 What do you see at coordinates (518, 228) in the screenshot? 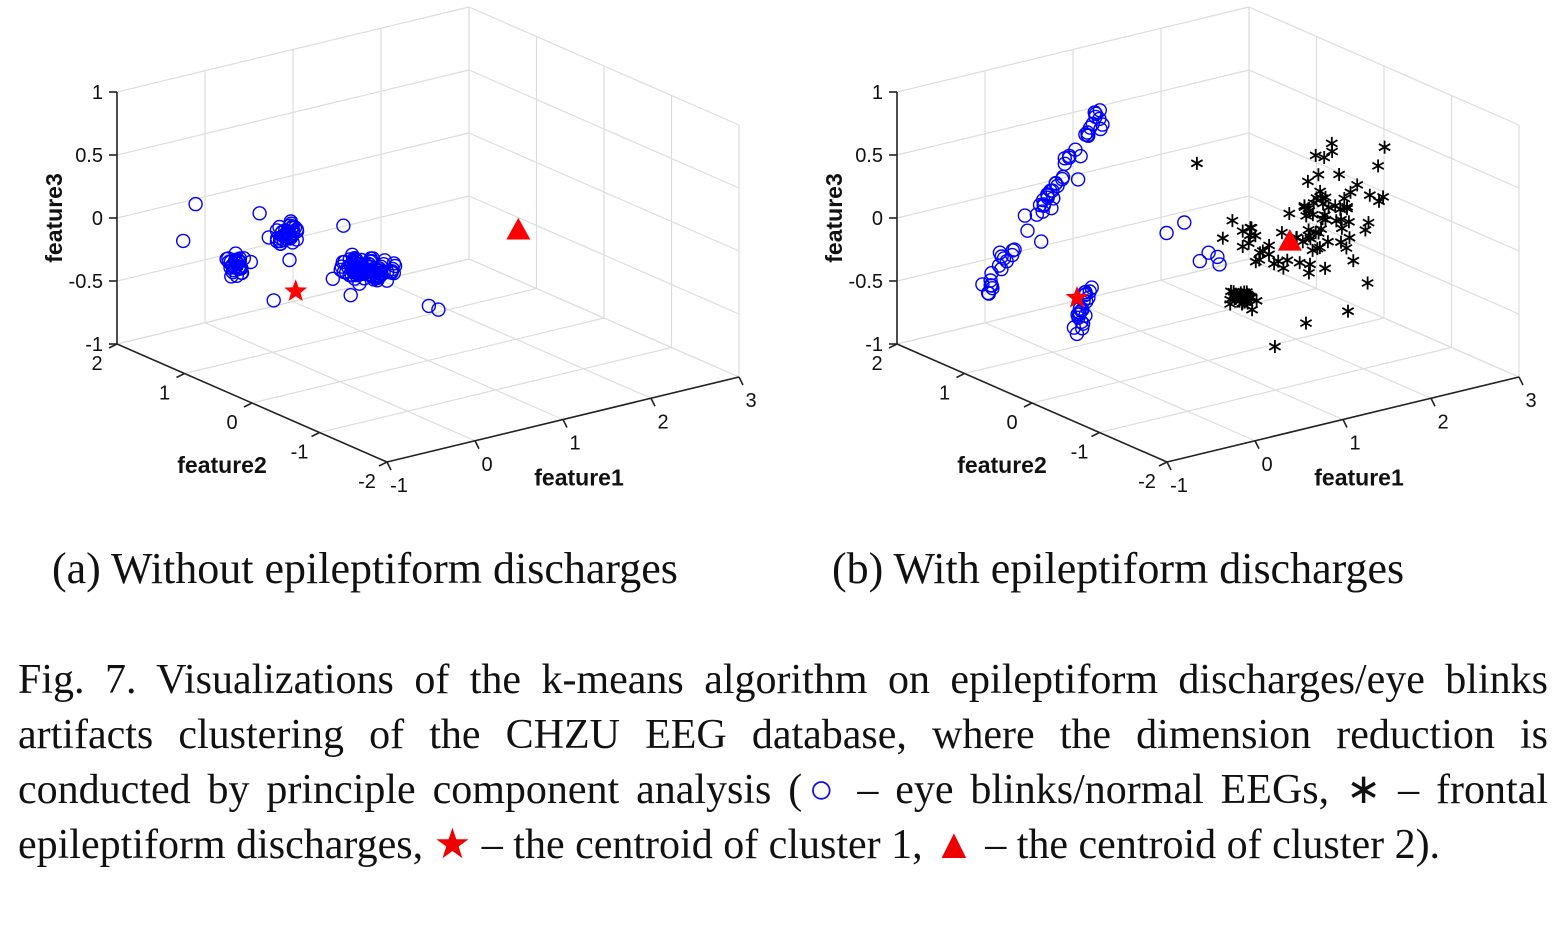
I see `centroid-triangle` at bounding box center [518, 228].